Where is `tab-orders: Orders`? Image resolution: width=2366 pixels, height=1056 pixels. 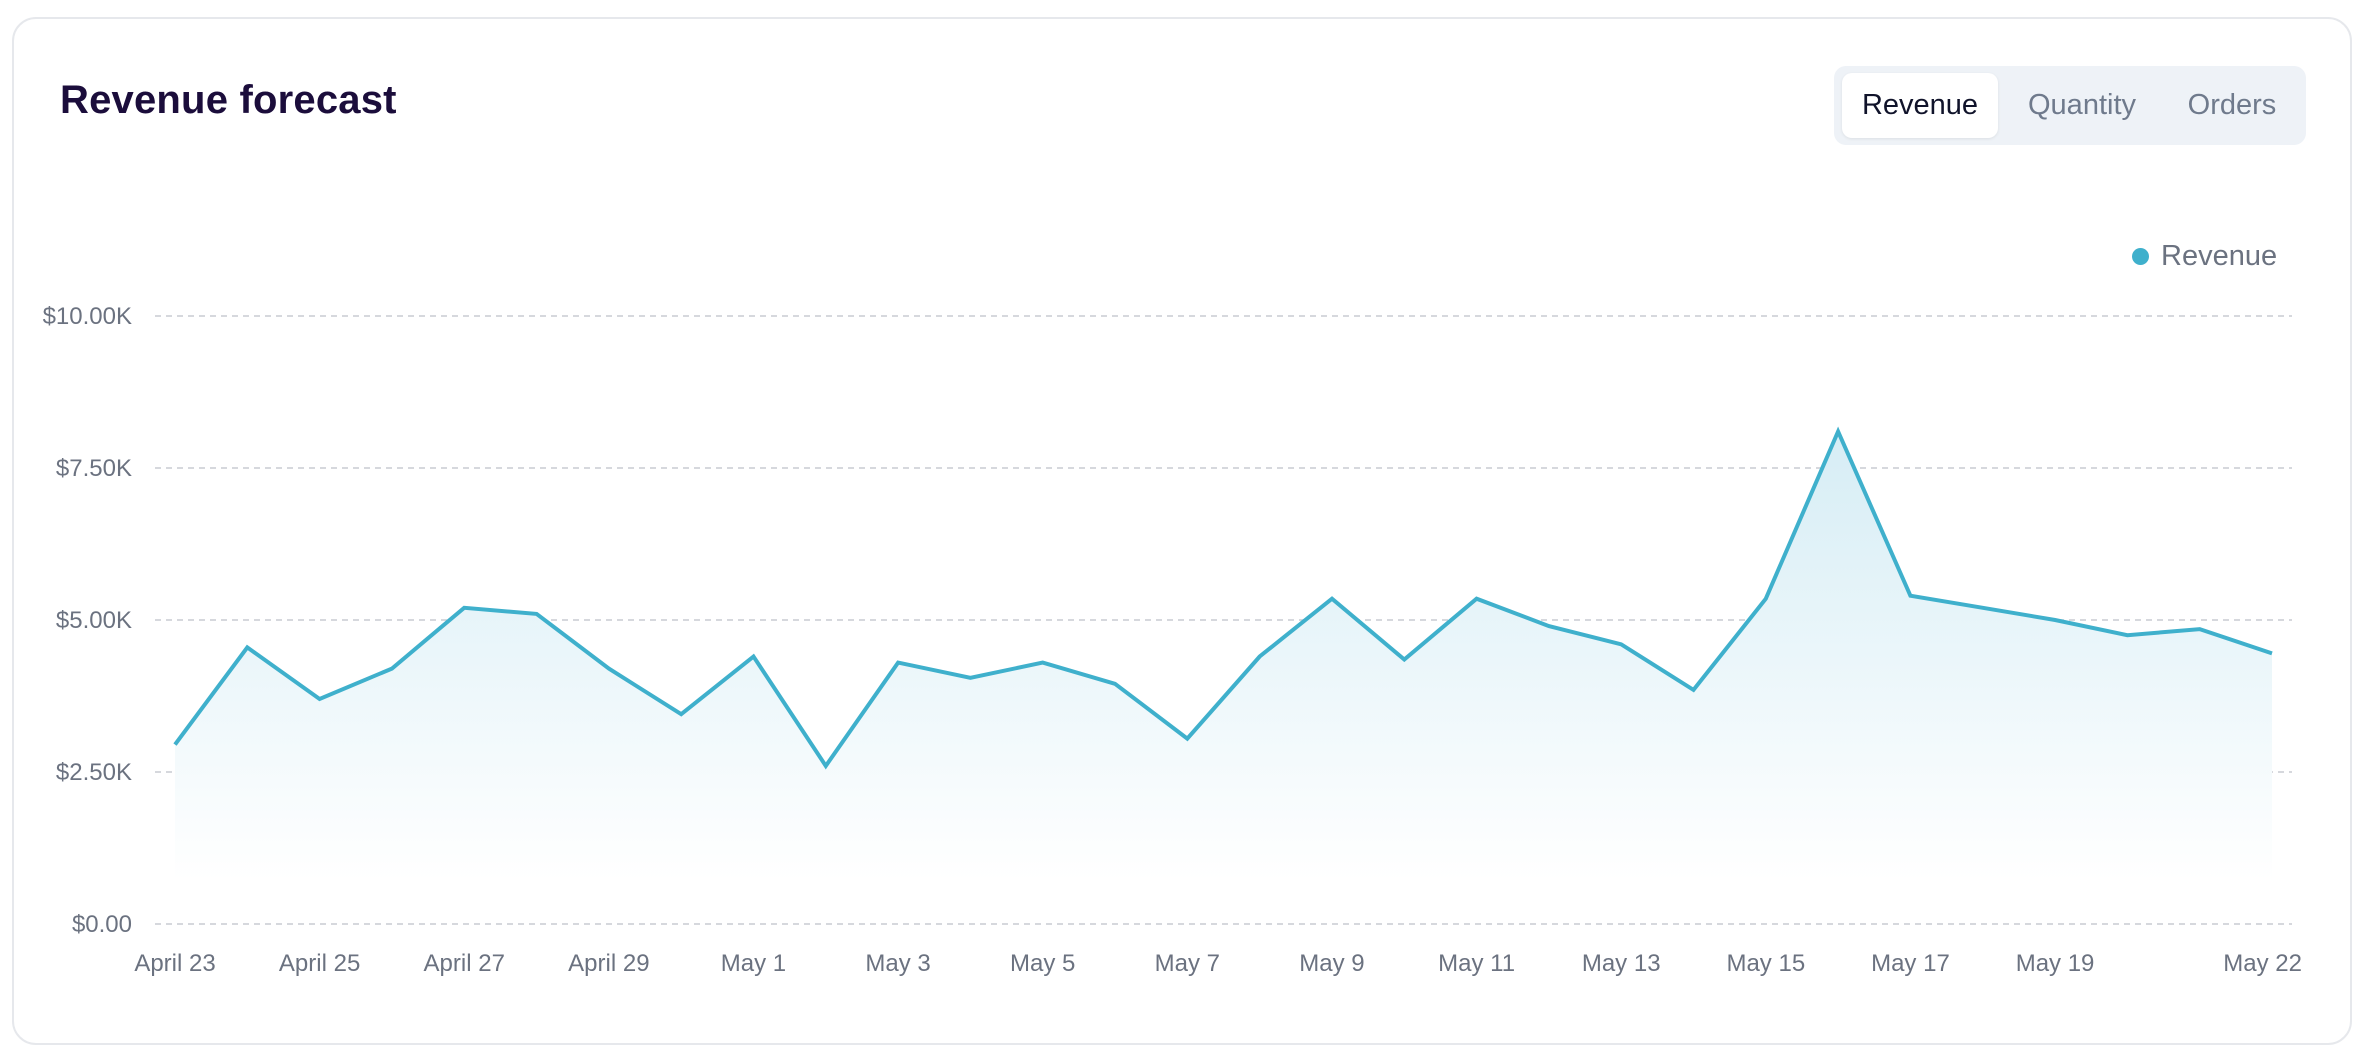
tab-orders: Orders is located at coordinates (2232, 105).